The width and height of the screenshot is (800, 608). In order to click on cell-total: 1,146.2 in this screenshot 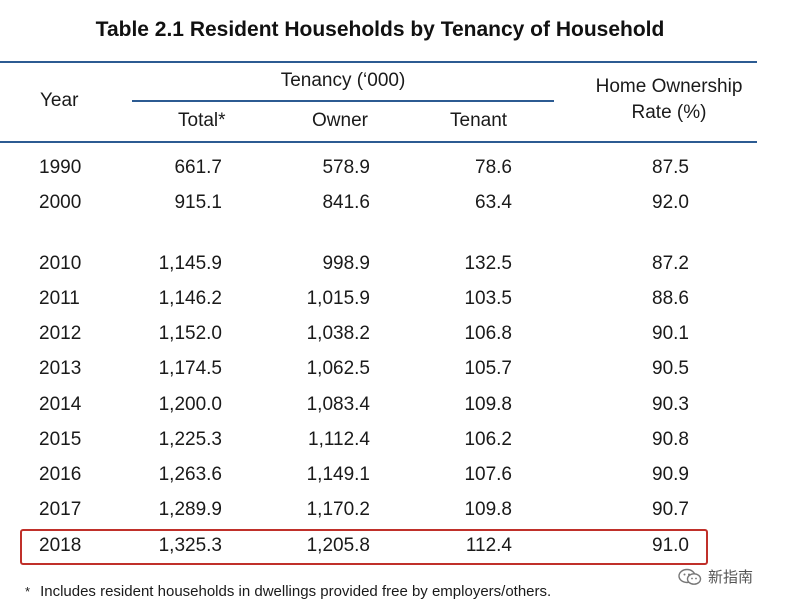, I will do `click(190, 298)`.